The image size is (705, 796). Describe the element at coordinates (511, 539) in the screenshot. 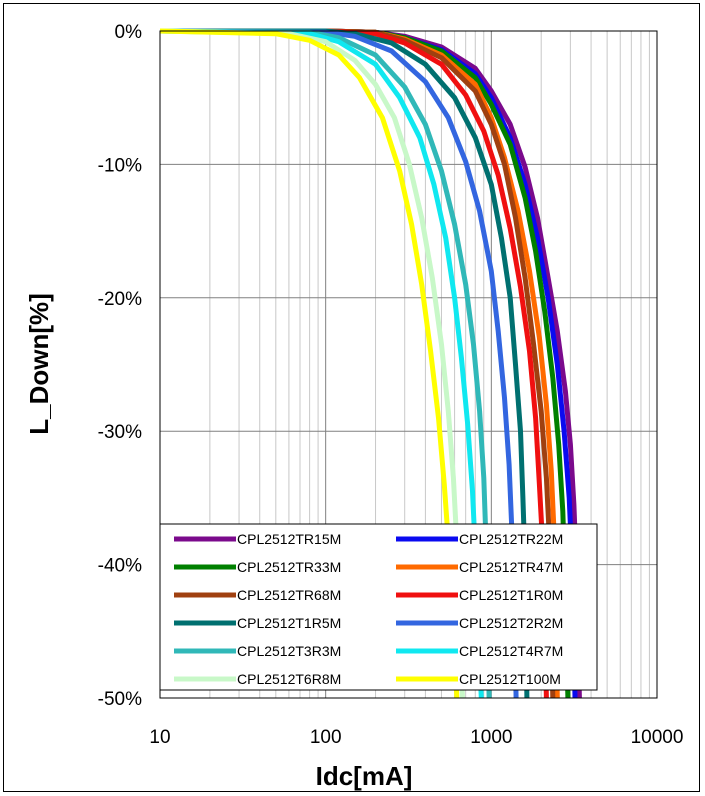

I see `legend-label: CPL2512TR22M` at that location.